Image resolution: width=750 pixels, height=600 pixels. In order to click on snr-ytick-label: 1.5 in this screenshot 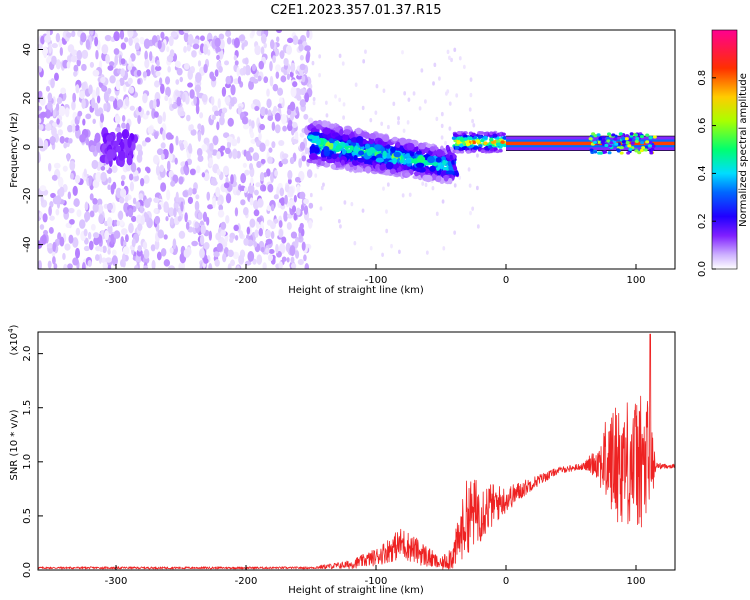, I will do `click(27, 408)`.